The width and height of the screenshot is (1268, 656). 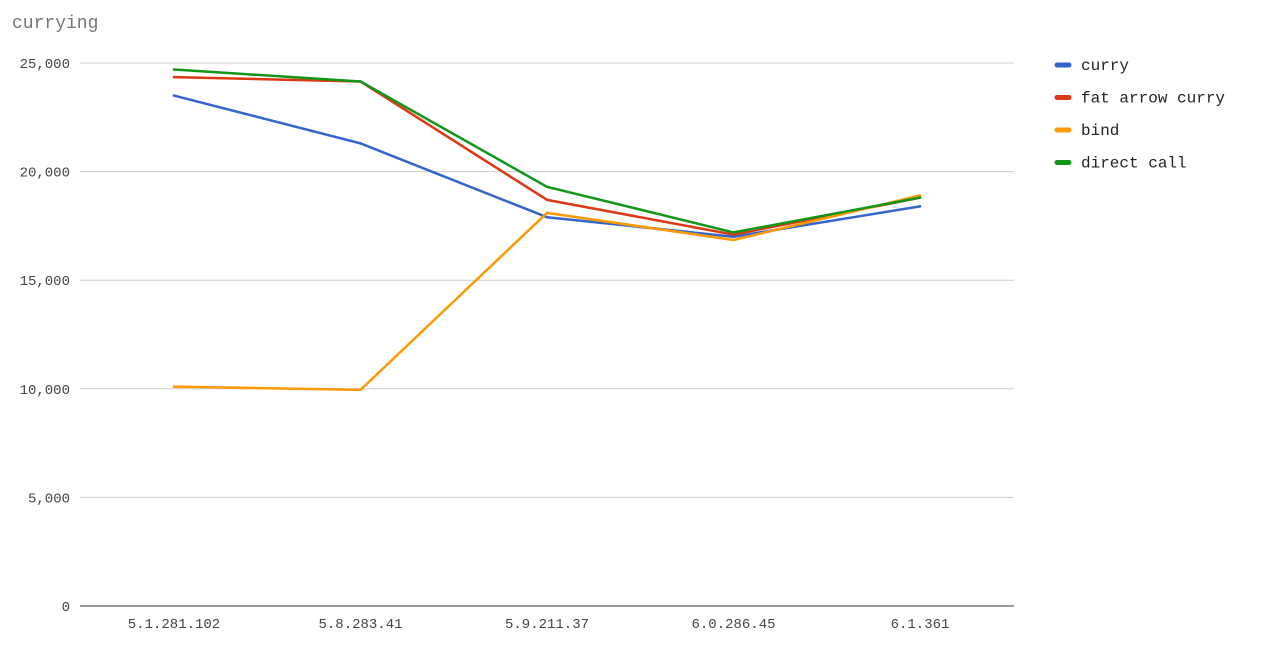 I want to click on y-tick-label: 15,000, so click(x=45, y=282).